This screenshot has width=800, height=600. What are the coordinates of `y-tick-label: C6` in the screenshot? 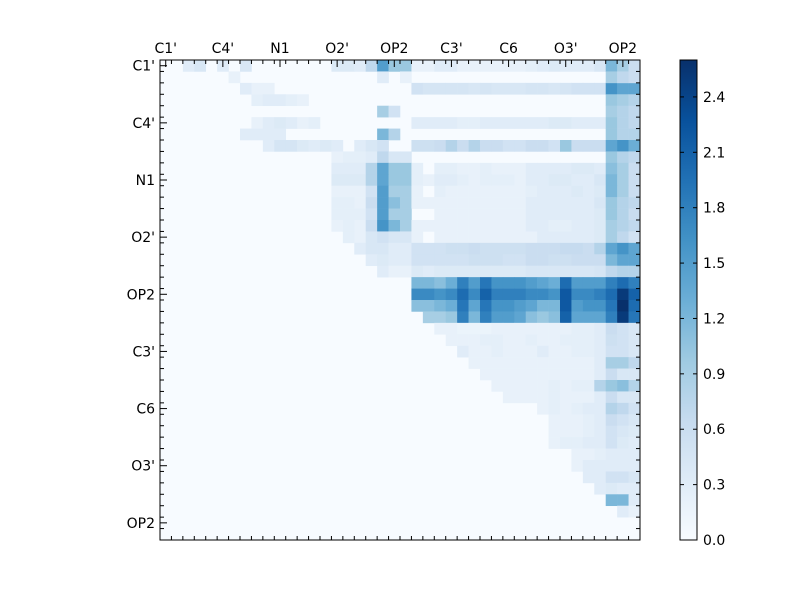 It's located at (145, 410).